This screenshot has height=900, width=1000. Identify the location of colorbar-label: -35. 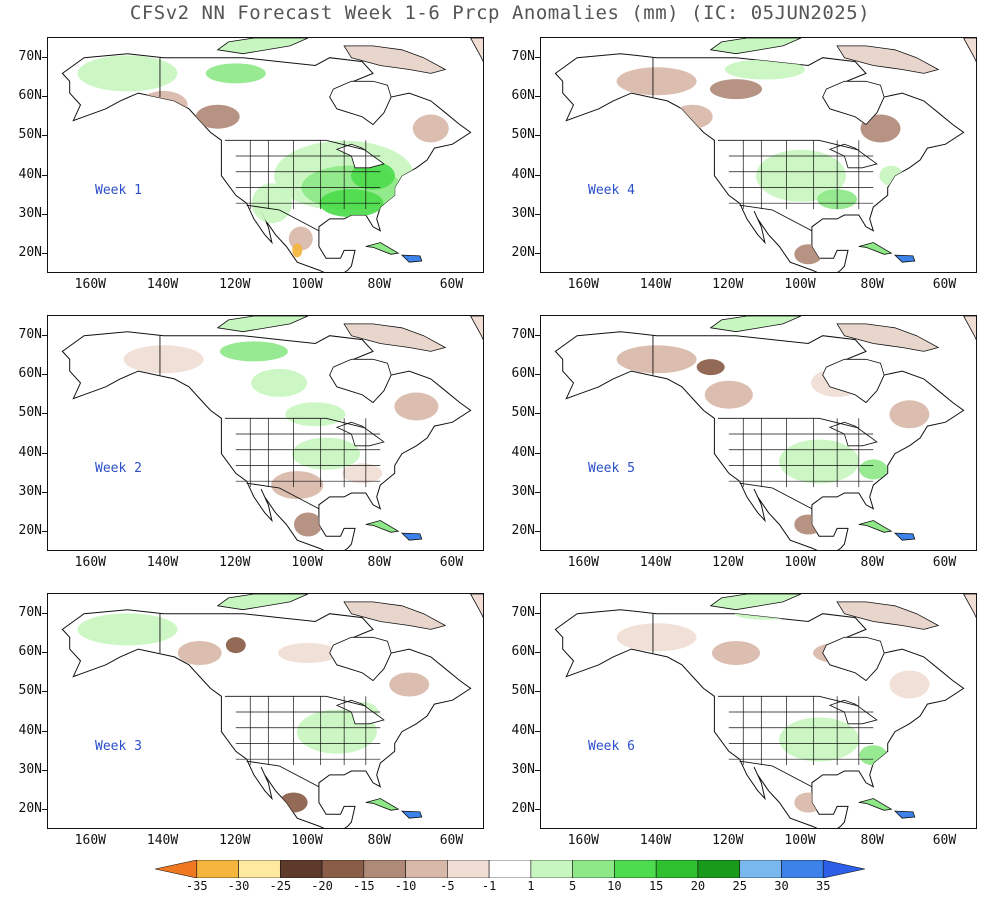
(196, 886).